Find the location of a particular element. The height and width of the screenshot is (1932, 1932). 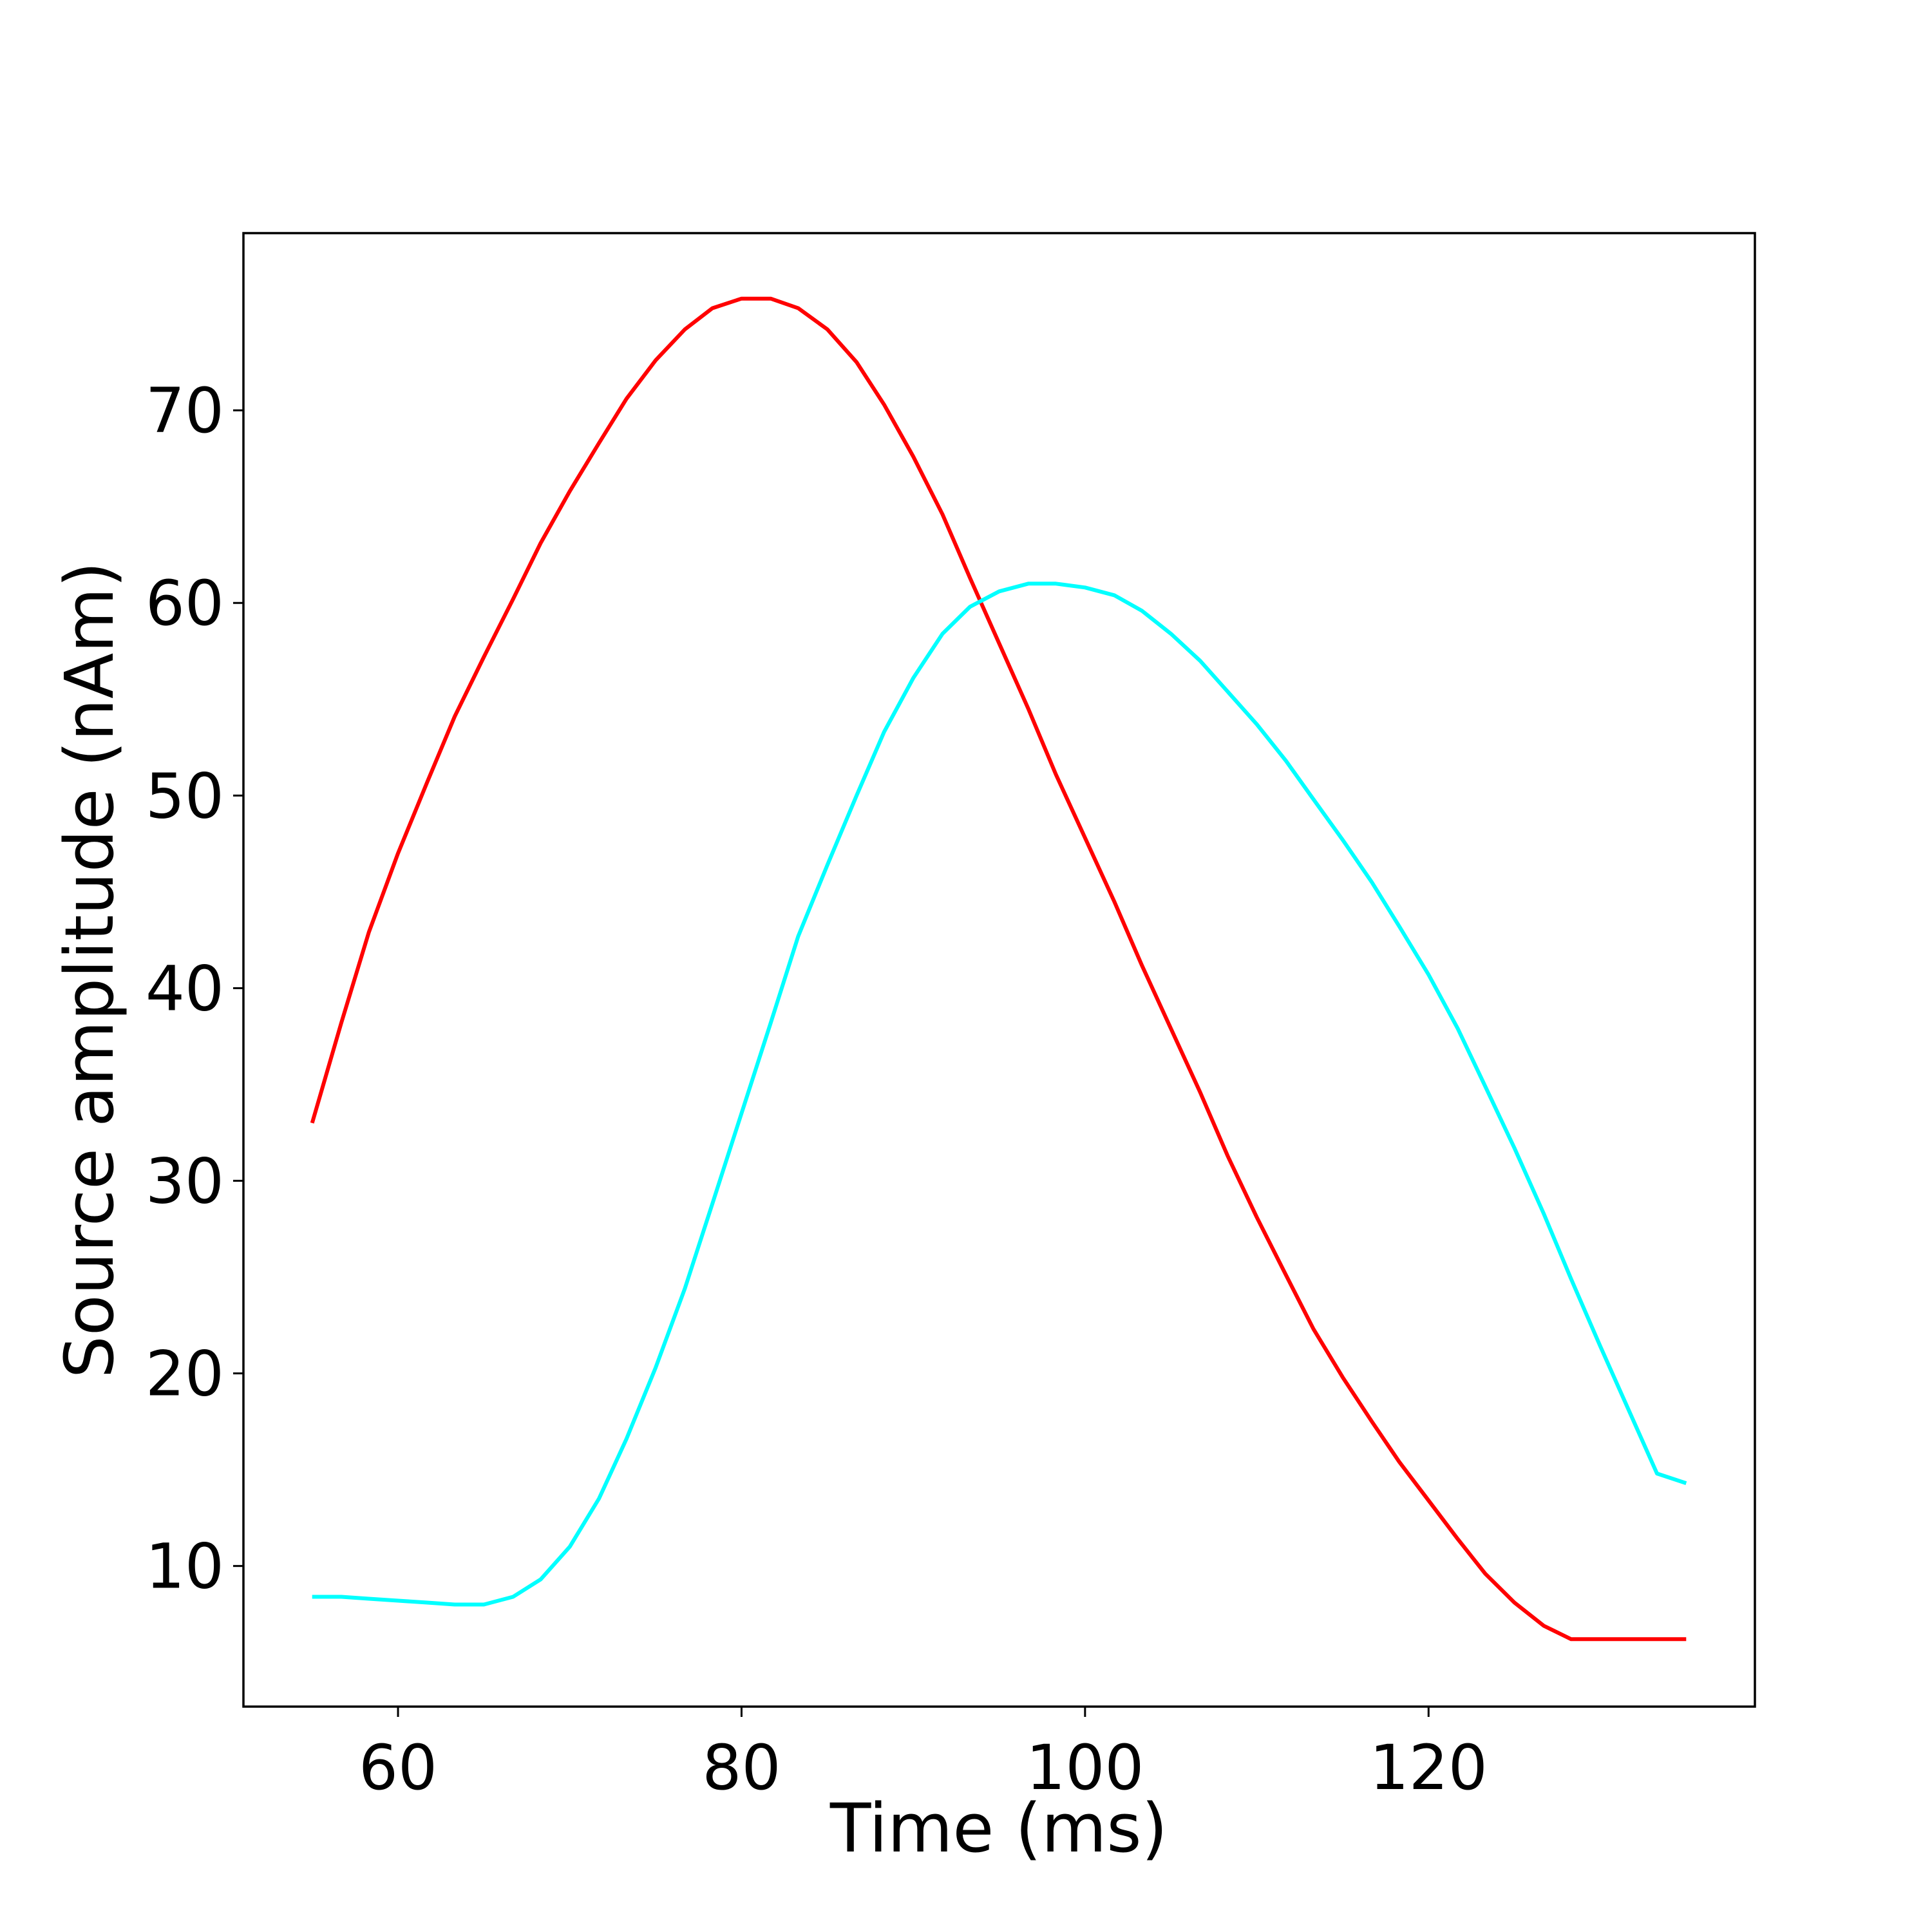

y-tick-label: 20 is located at coordinates (185, 1374).